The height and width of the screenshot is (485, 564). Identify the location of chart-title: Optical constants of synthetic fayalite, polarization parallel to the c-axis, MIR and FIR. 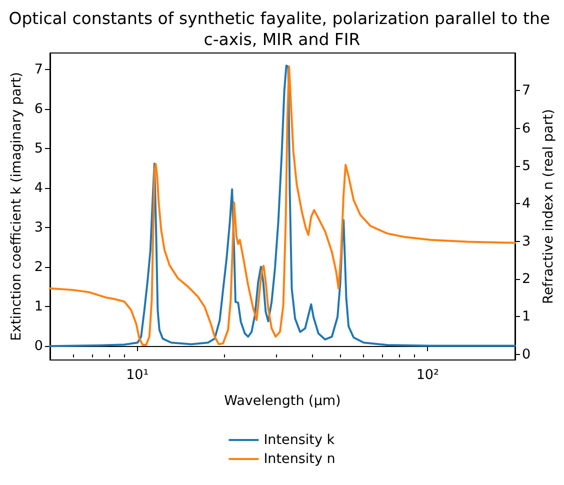
(282, 29).